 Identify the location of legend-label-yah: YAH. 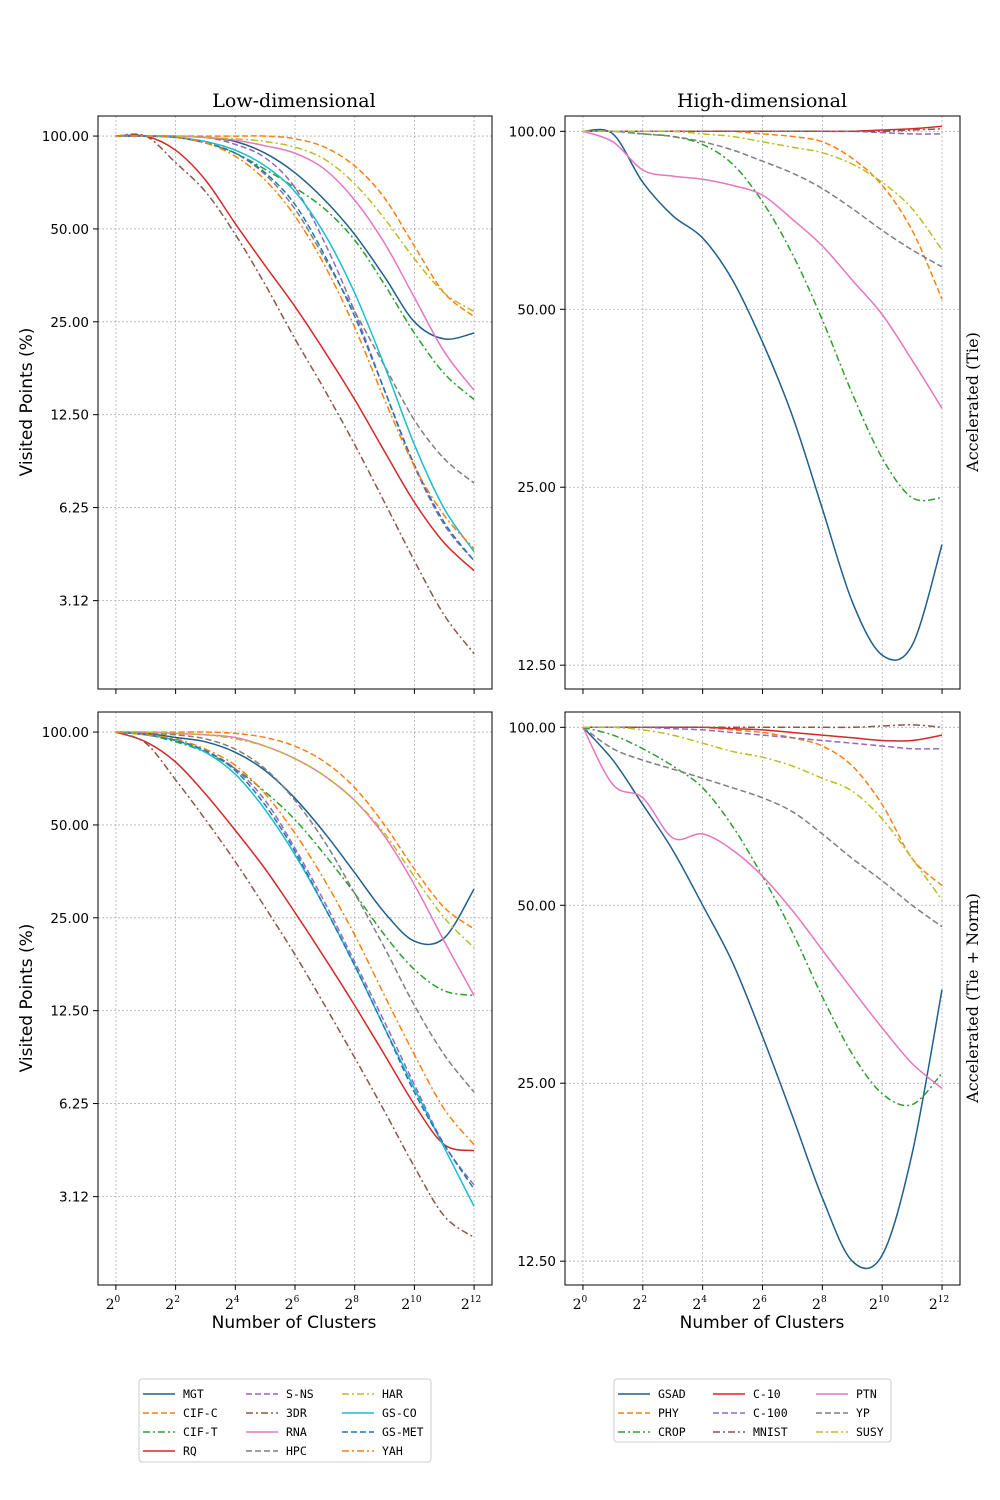
(392, 1451).